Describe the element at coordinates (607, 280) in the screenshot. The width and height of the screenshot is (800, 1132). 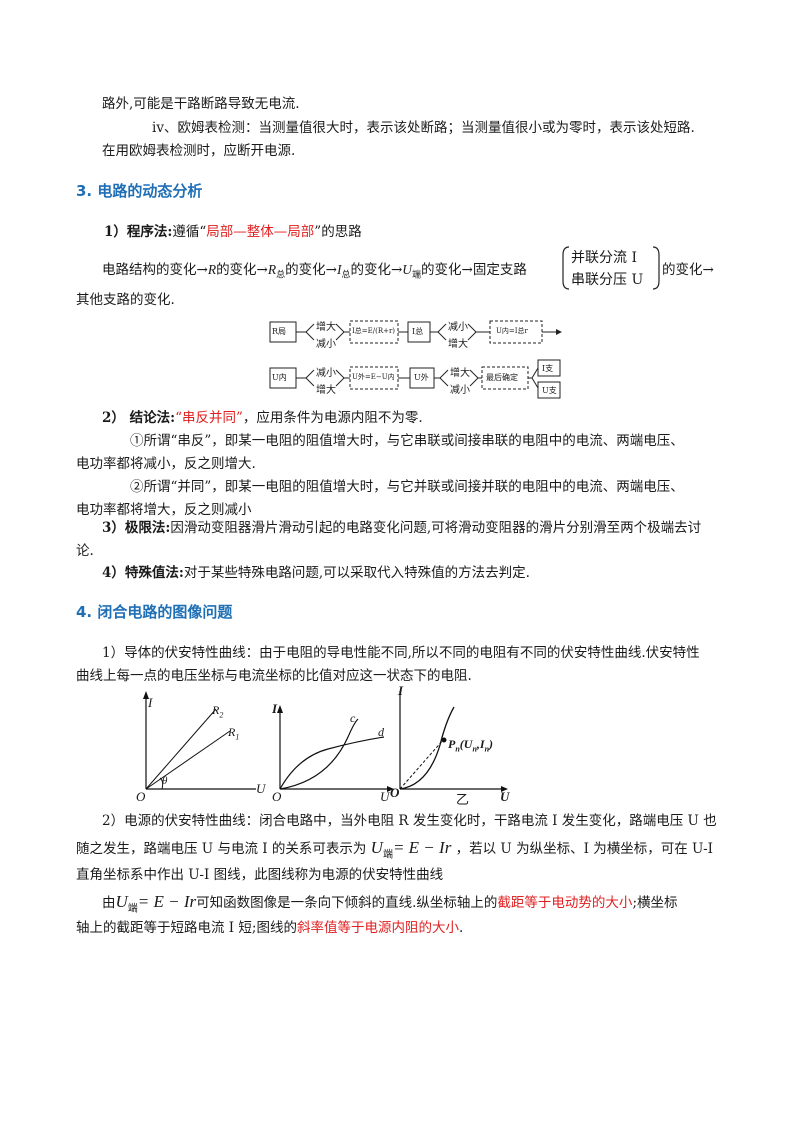
I see `bracket-line: 串联分压 U` at that location.